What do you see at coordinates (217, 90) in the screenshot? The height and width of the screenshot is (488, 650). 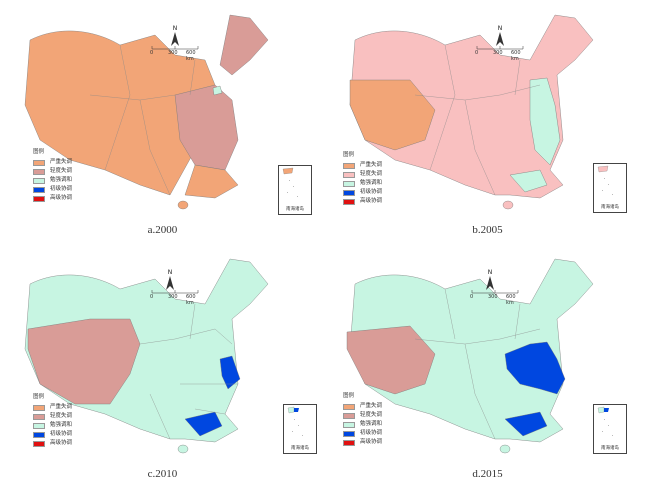 I see `region-beijing` at bounding box center [217, 90].